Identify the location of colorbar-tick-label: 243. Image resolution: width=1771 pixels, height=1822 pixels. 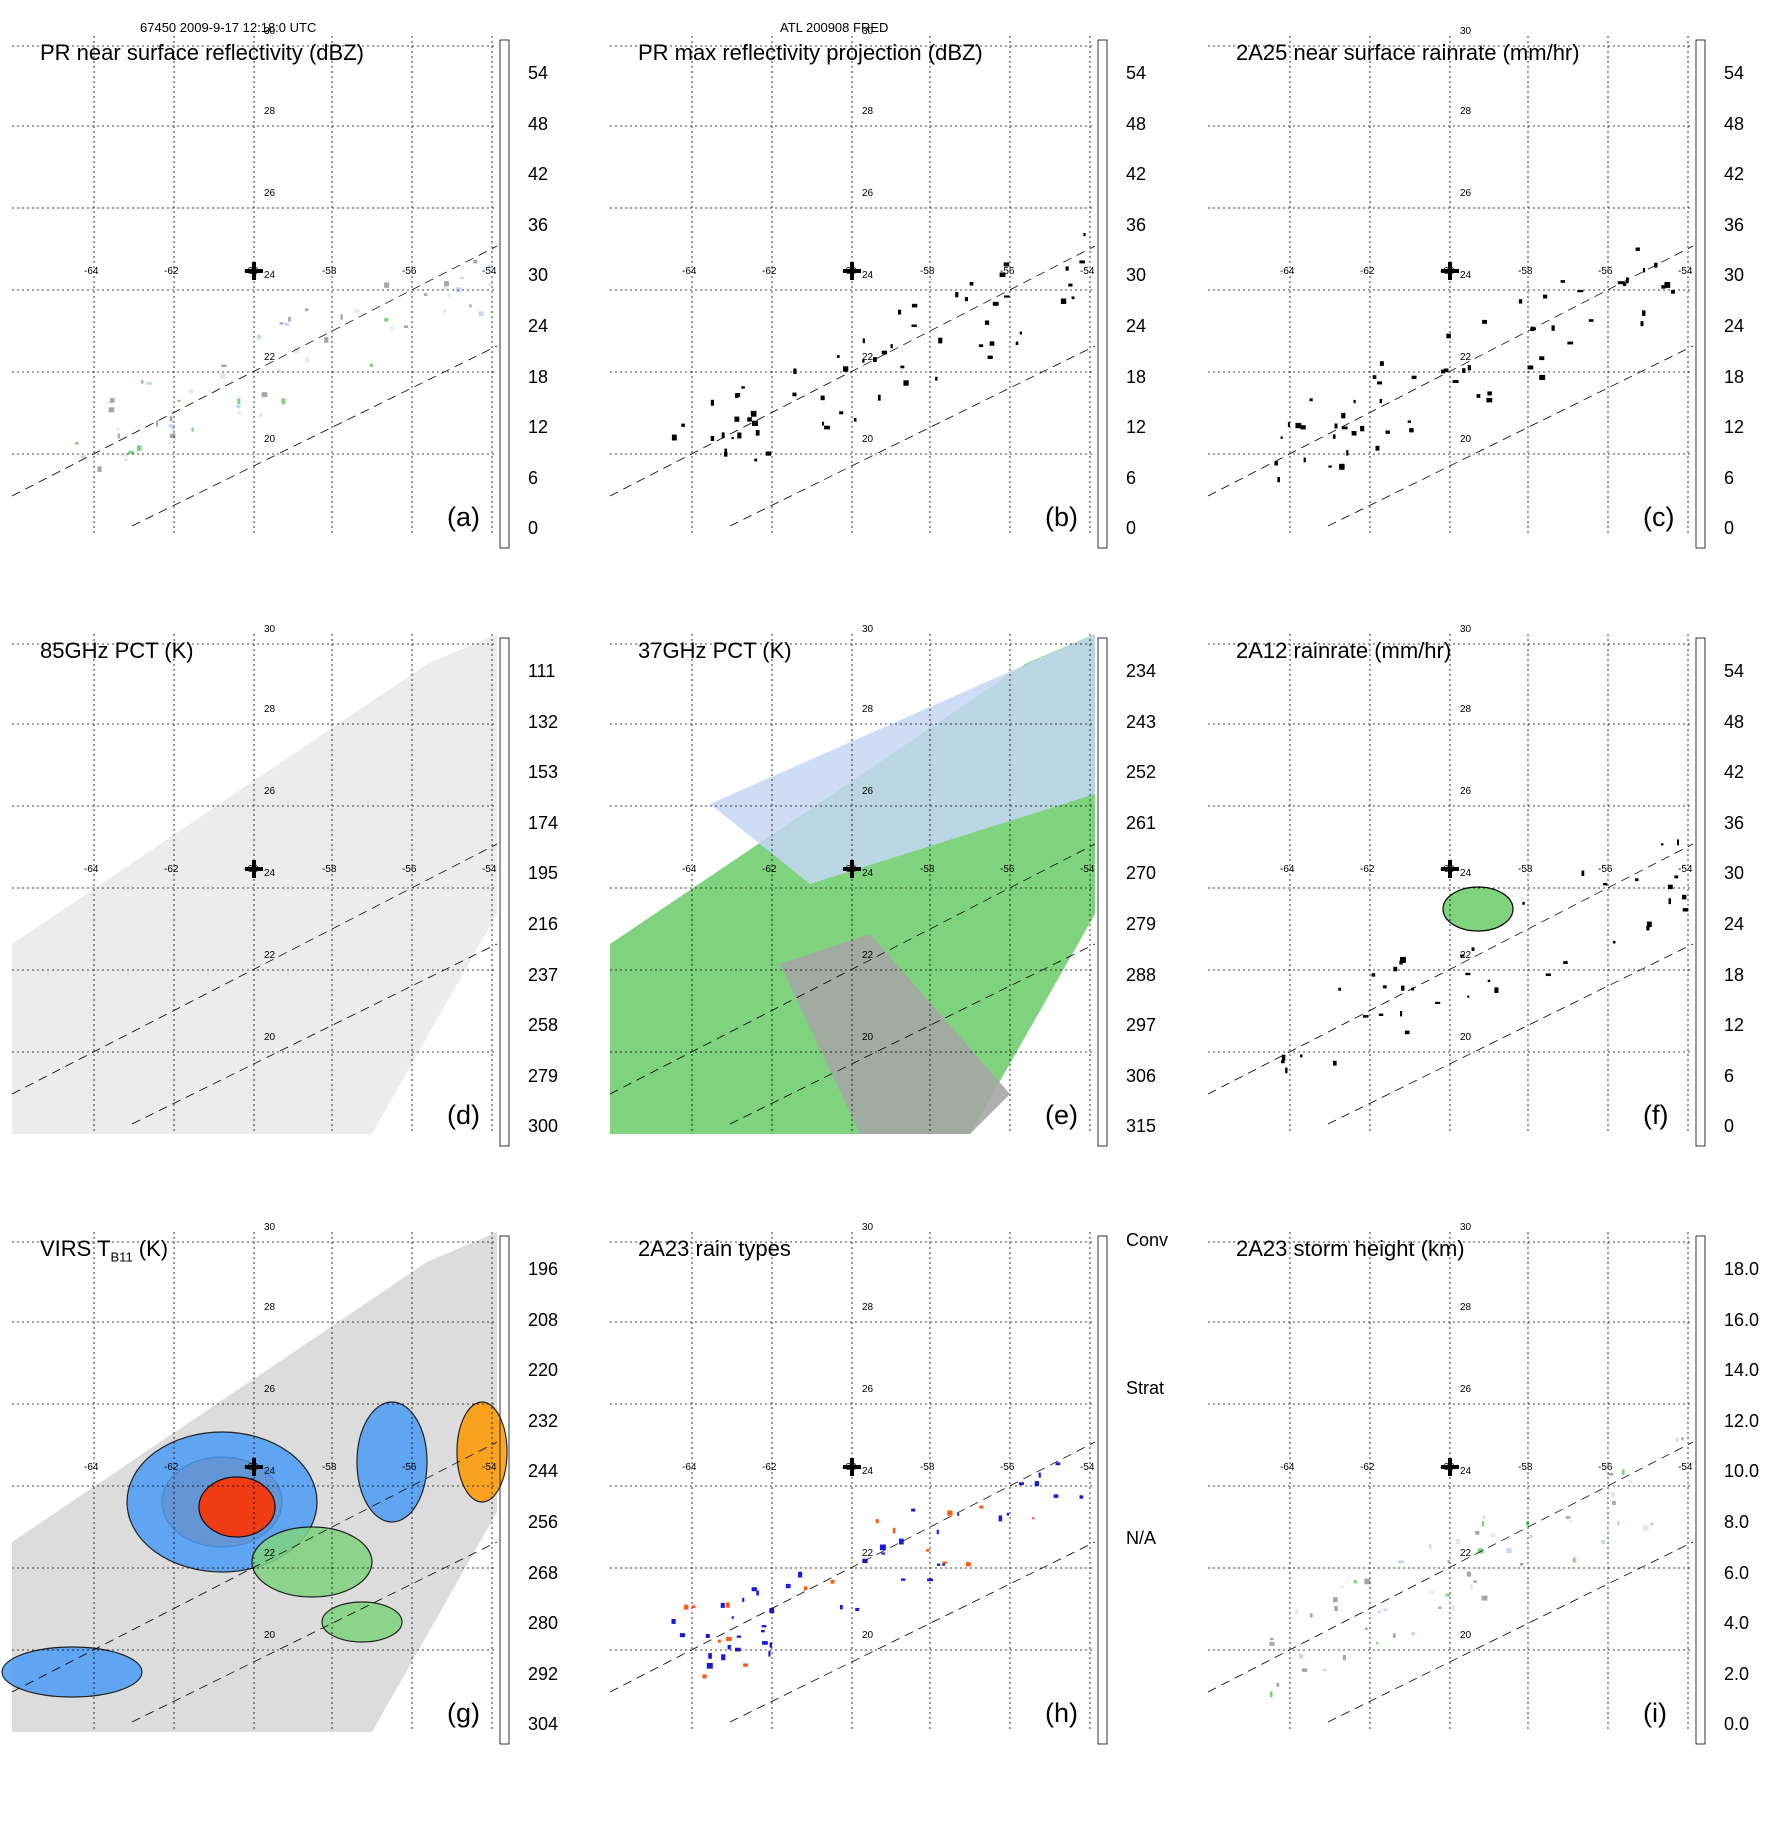
(1141, 721).